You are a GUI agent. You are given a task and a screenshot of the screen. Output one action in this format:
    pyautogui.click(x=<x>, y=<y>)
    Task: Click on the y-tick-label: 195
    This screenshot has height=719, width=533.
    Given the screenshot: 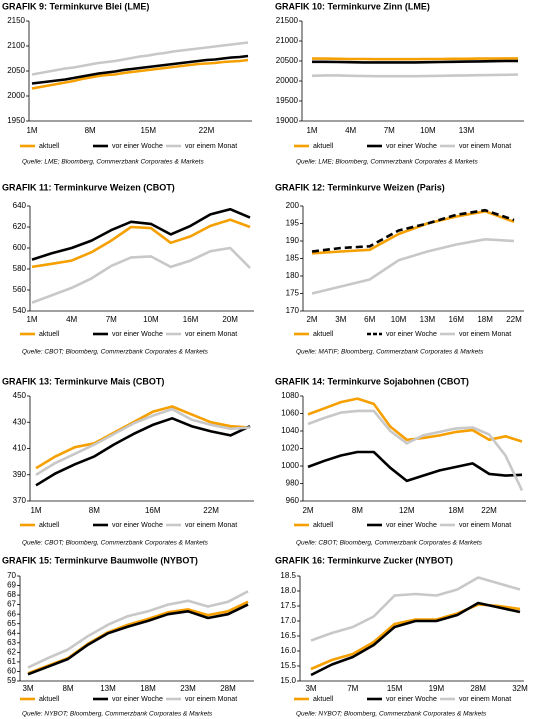 What is the action you would take?
    pyautogui.click(x=293, y=223)
    